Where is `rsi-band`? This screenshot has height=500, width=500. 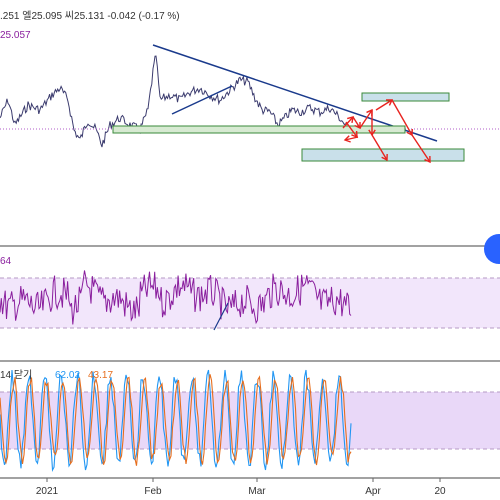 rsi-band is located at coordinates (250, 303).